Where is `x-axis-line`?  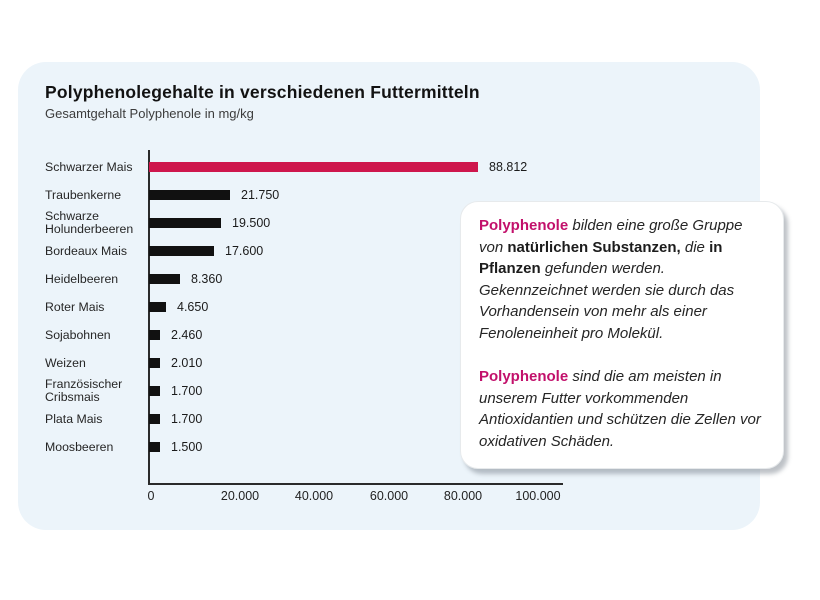 x-axis-line is located at coordinates (355, 484).